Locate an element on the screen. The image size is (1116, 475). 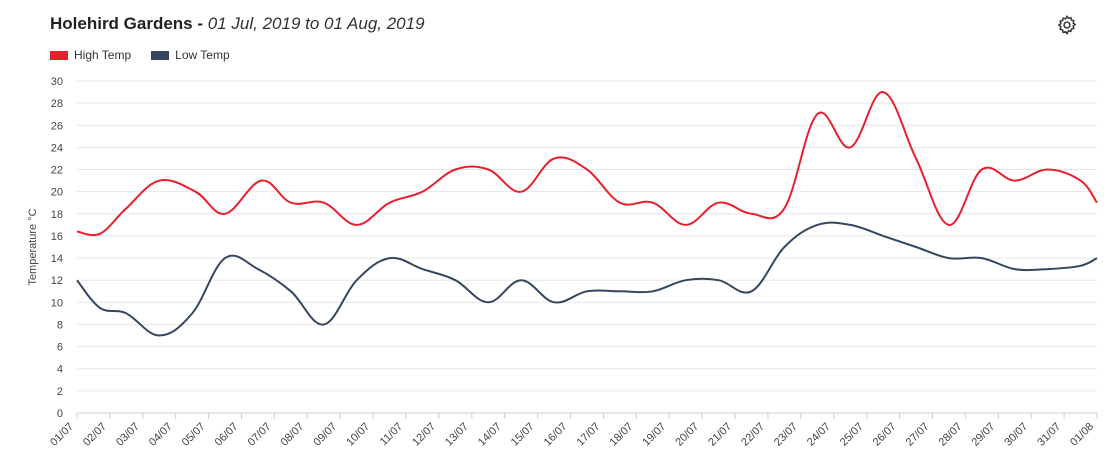
legend-item-low: Low Temp is located at coordinates (190, 55).